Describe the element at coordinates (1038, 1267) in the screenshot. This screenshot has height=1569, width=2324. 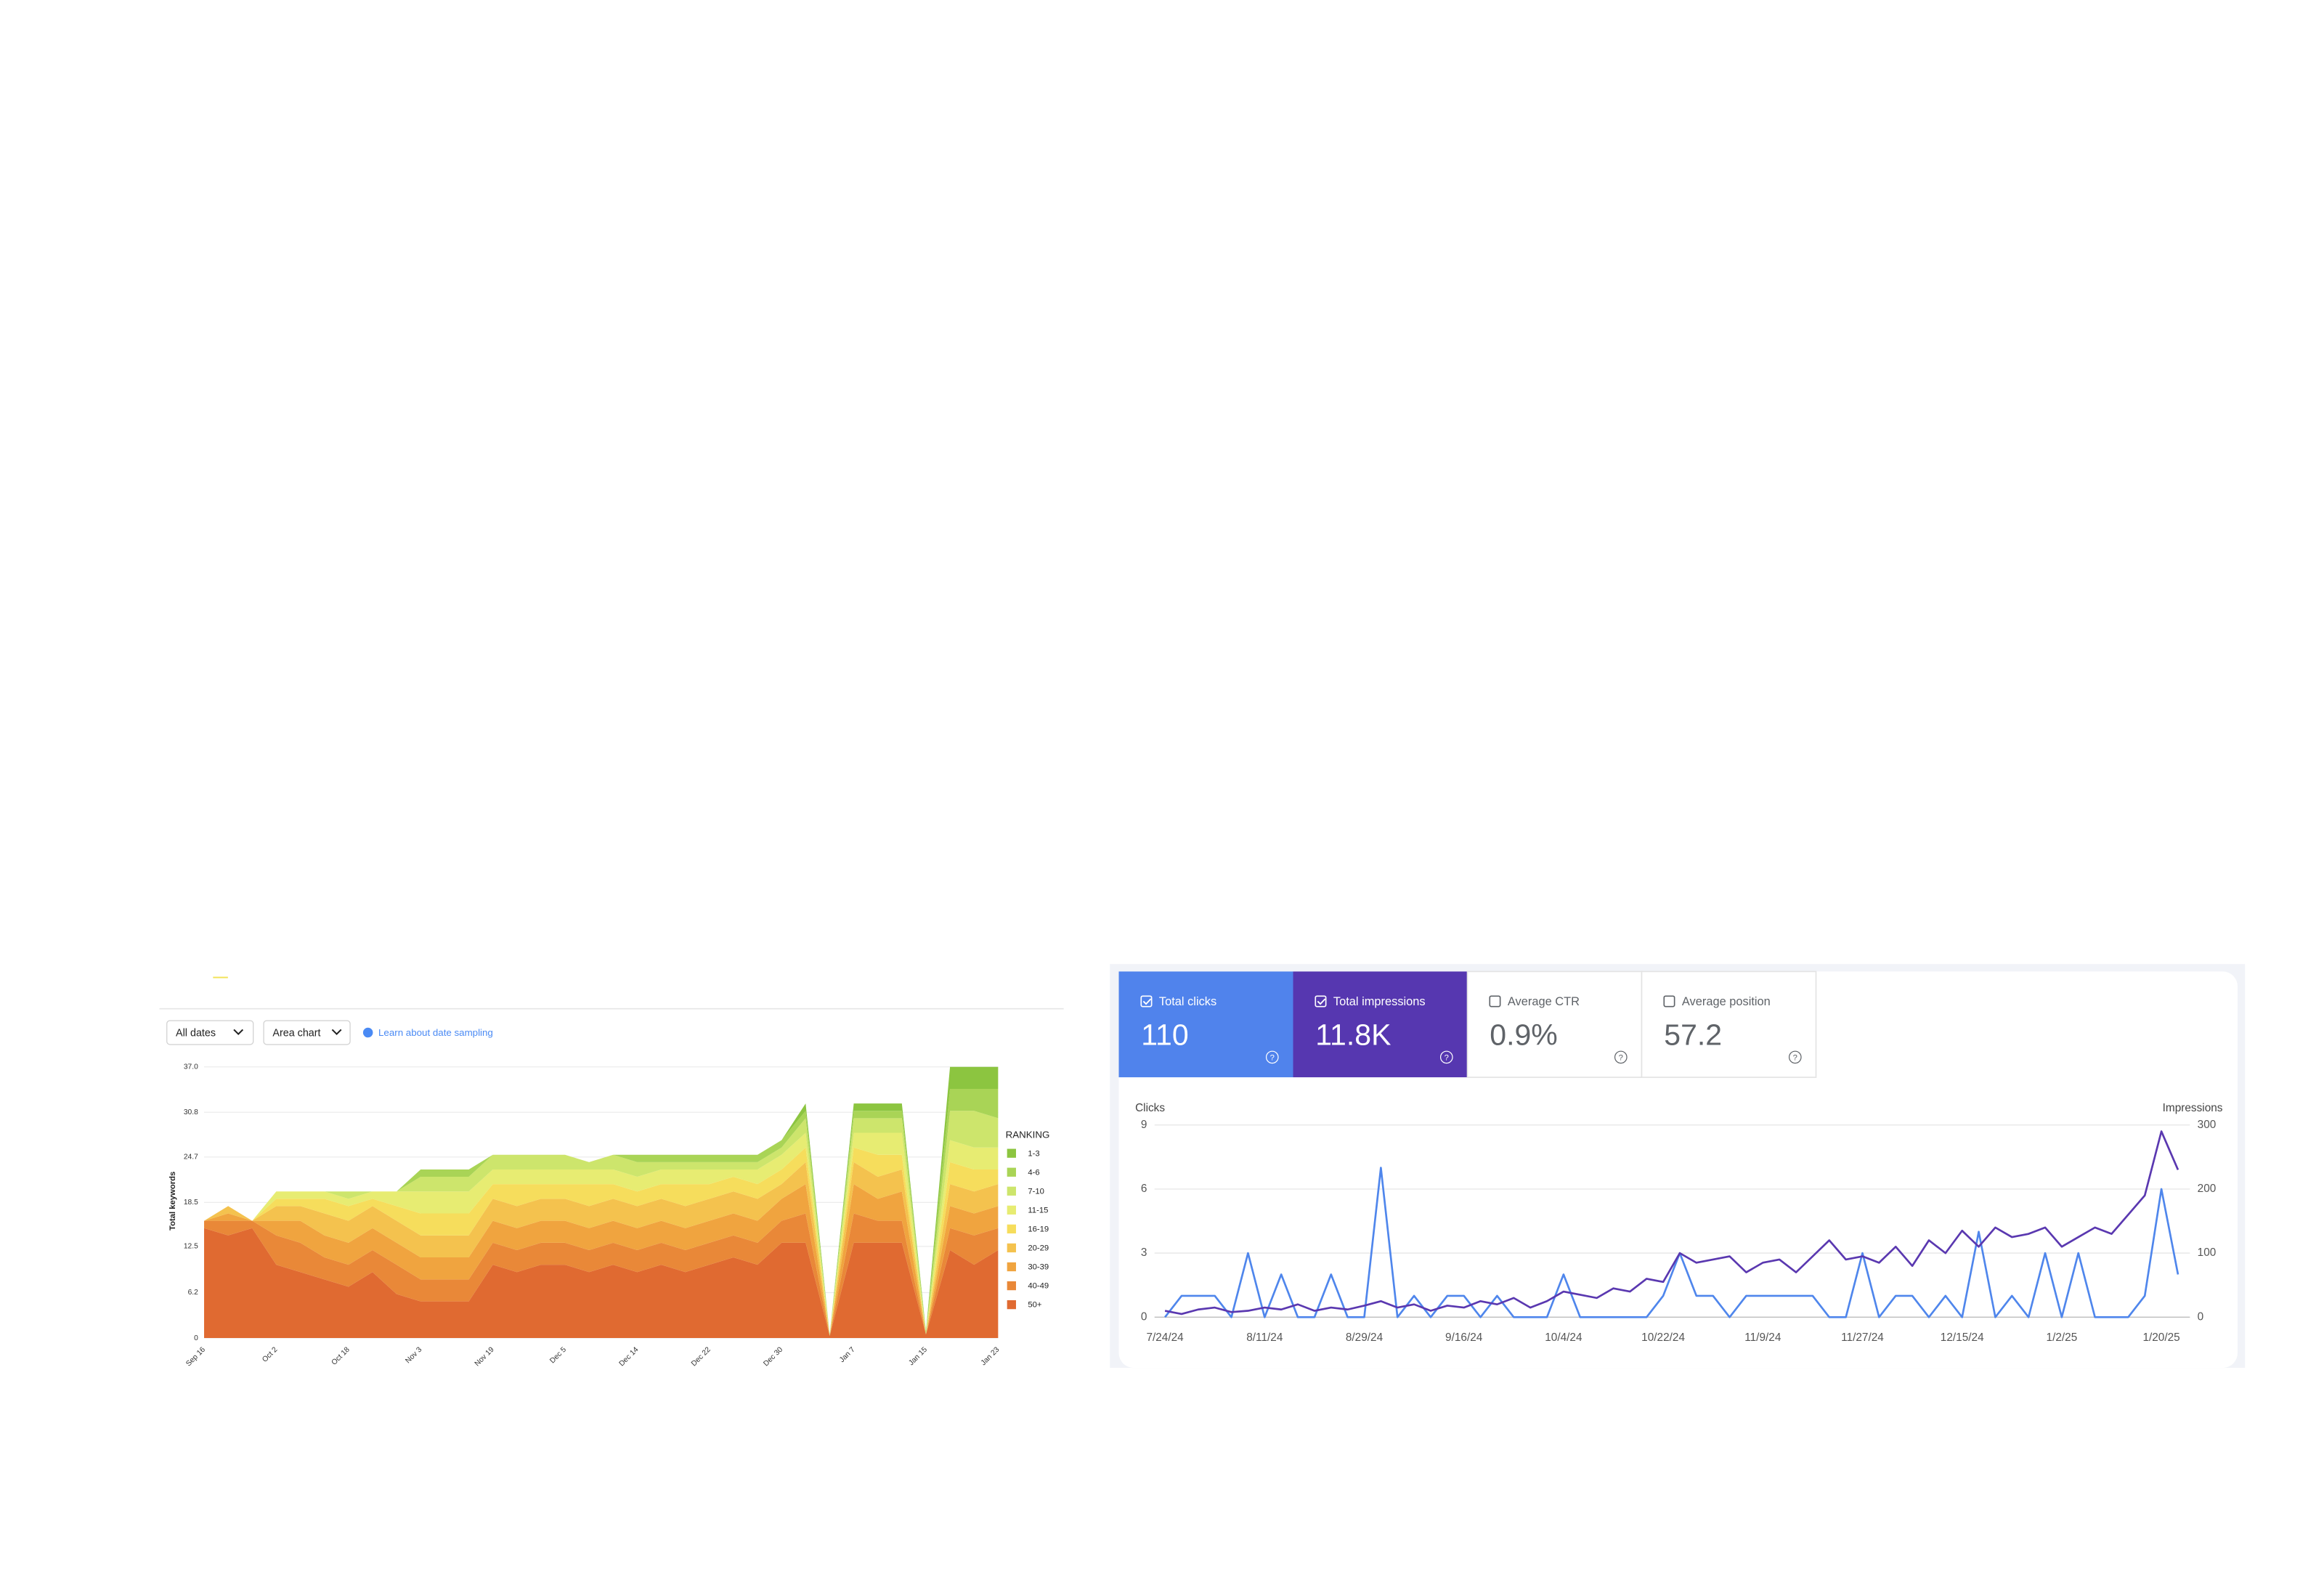
I see `legend-label: 30-39` at that location.